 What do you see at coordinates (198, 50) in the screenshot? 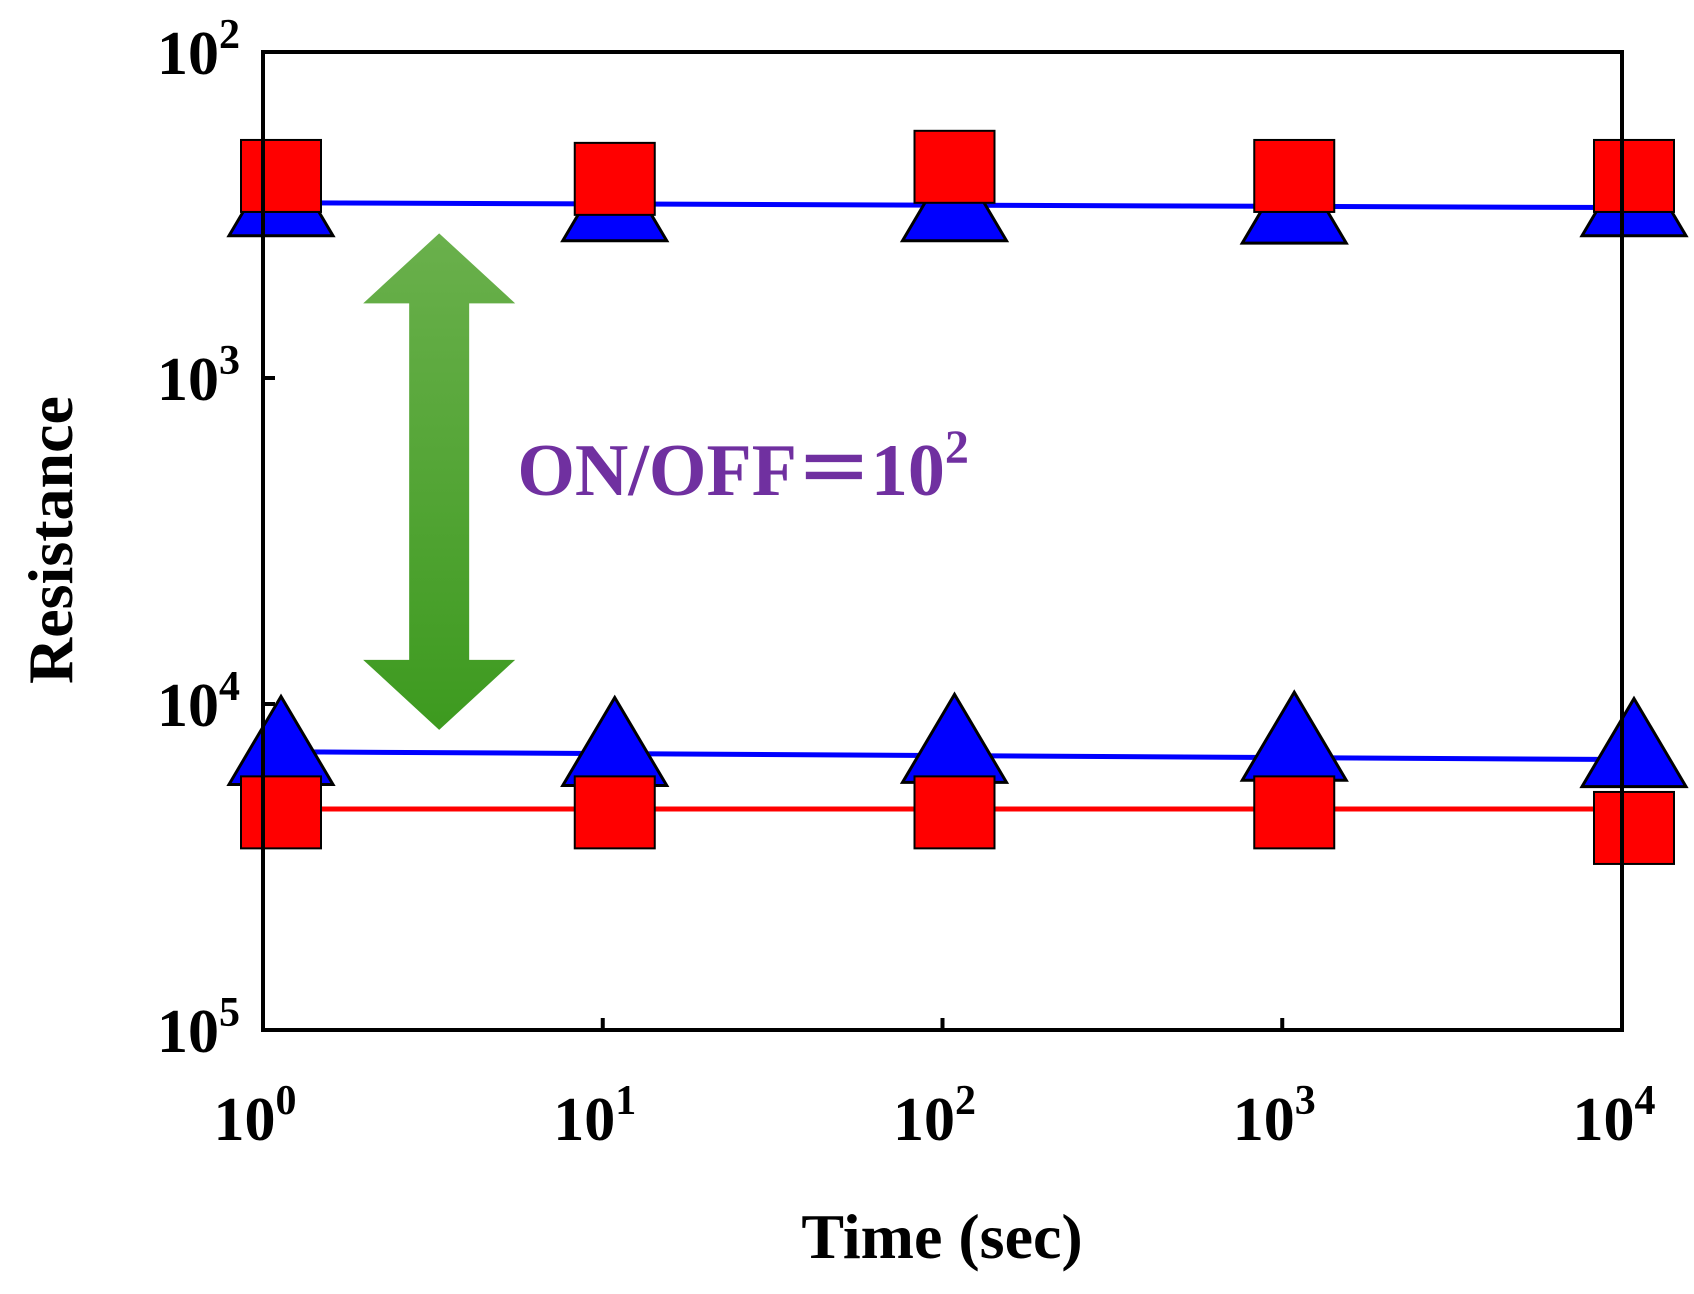
I see `y-tick-label: 10²` at bounding box center [198, 50].